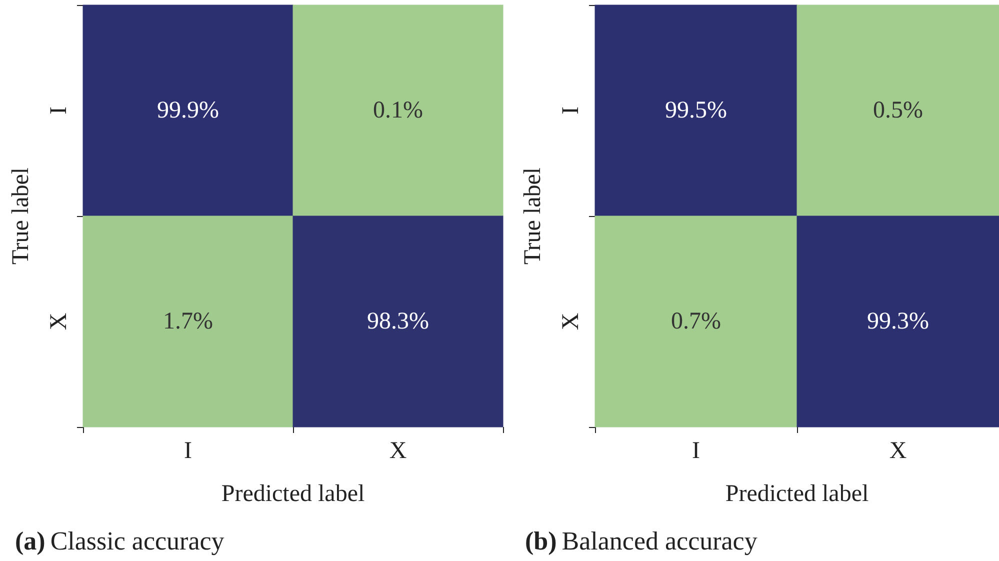 The width and height of the screenshot is (999, 561). Describe the element at coordinates (898, 111) in the screenshot. I see `data-label: 0.5%` at that location.